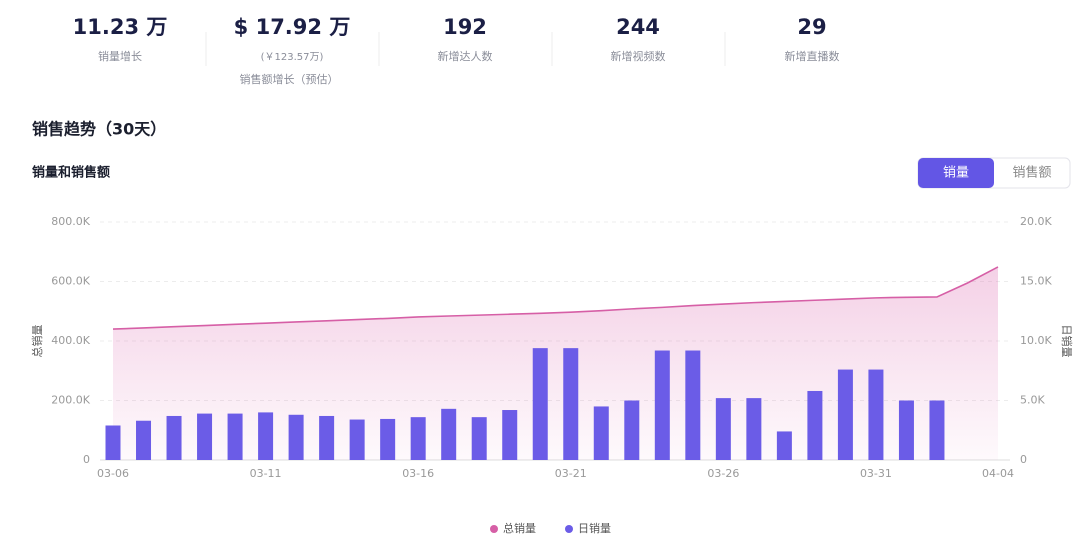  I want to click on y2-tick-label: 20.0K, so click(1036, 221).